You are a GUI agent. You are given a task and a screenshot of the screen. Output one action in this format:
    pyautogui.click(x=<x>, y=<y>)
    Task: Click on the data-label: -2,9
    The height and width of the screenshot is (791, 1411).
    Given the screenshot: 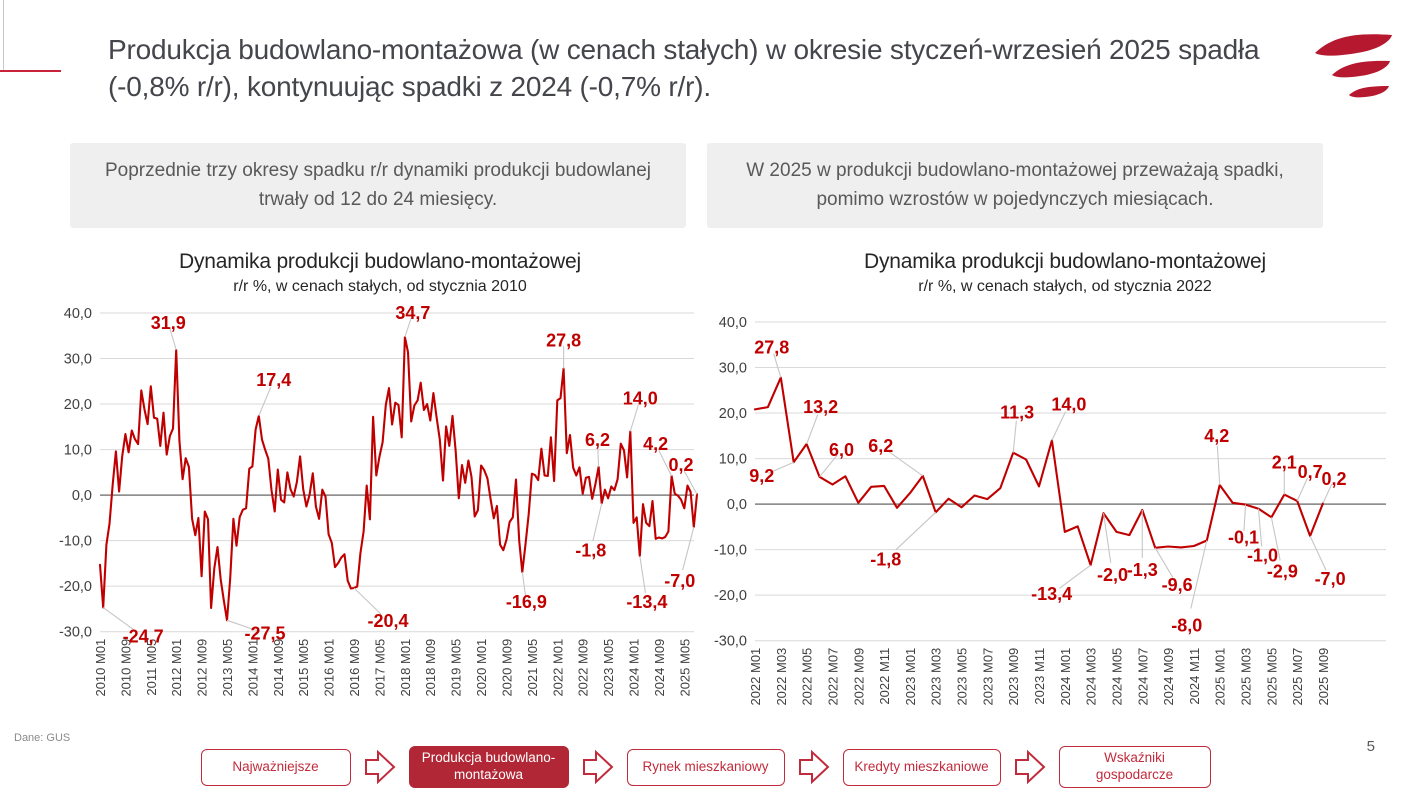 What is the action you would take?
    pyautogui.click(x=1282, y=571)
    